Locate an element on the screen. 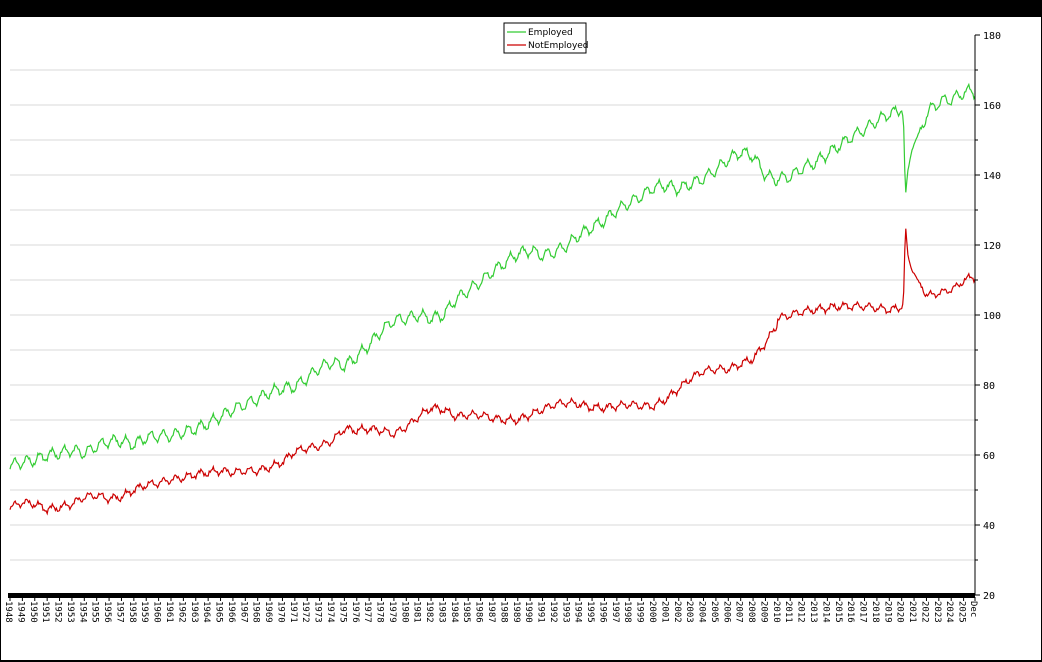 This screenshot has width=1042, height=662. x-tick-label: 1984 is located at coordinates (454, 612).